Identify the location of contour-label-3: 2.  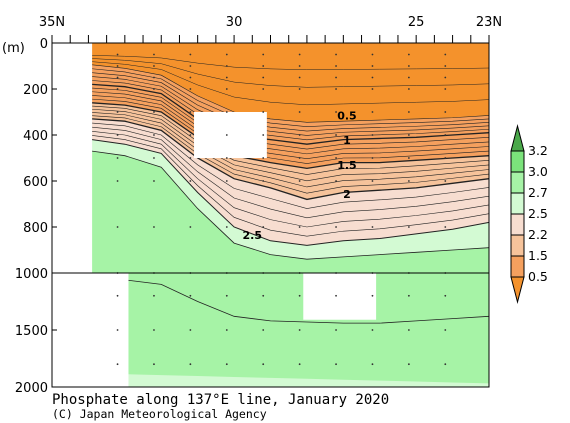
(347, 194).